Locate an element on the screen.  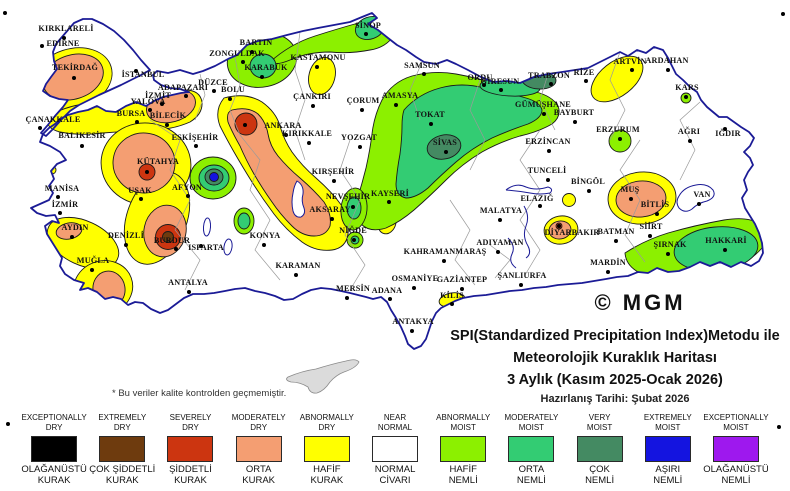
city-label: KIRŞEHİR is located at coordinates (333, 171).